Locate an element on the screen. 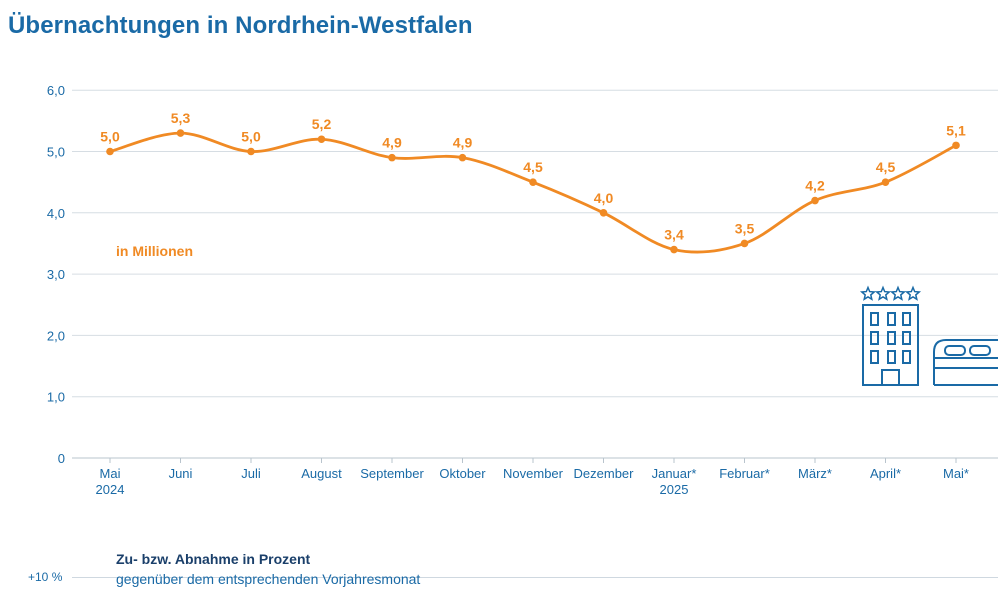  star-icon-group is located at coordinates (890, 293).